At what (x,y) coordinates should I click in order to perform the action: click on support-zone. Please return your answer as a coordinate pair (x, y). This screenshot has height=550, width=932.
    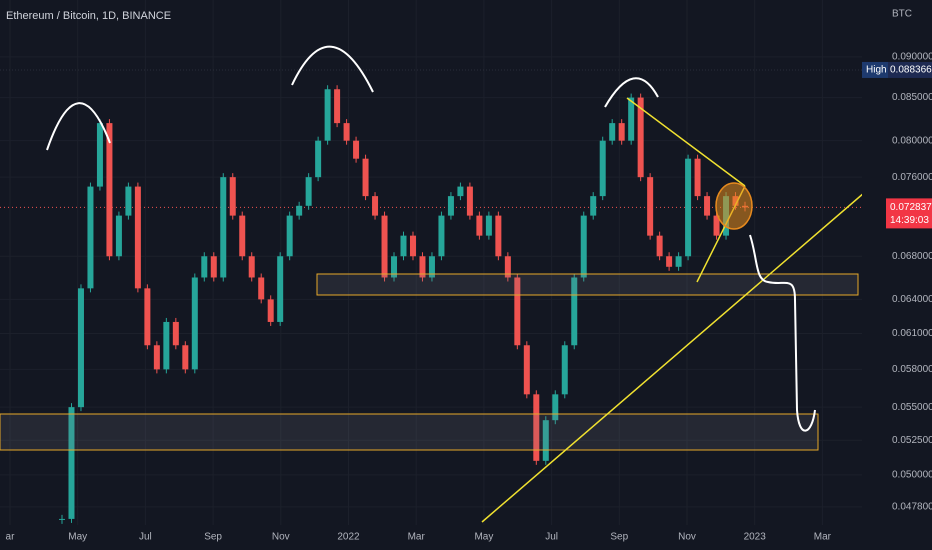
    Looking at the image, I should click on (587, 284).